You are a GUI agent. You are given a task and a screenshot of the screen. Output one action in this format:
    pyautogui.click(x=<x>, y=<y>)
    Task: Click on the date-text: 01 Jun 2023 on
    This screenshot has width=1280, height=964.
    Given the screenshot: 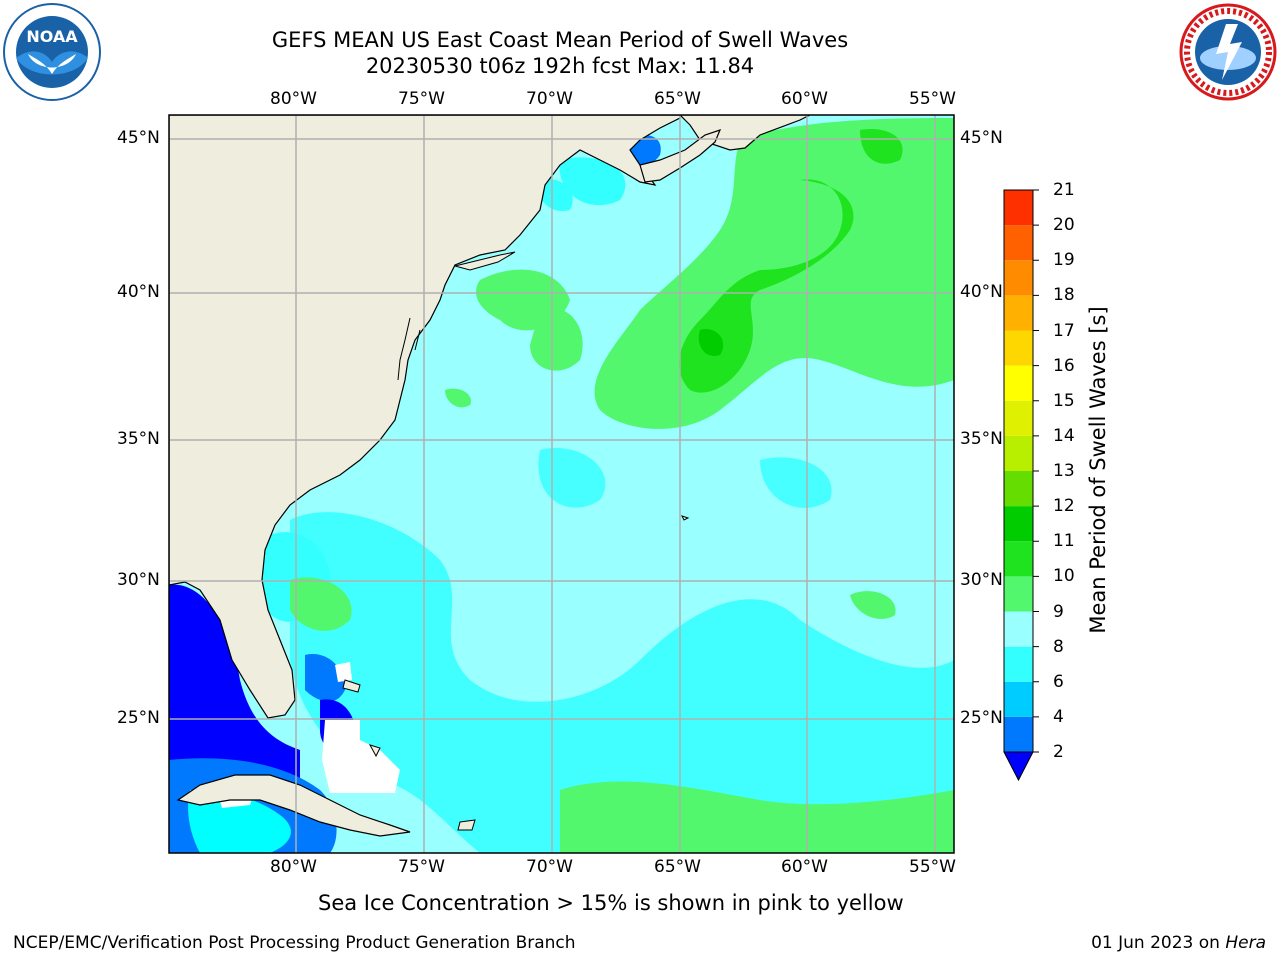 What is the action you would take?
    pyautogui.click(x=1158, y=943)
    